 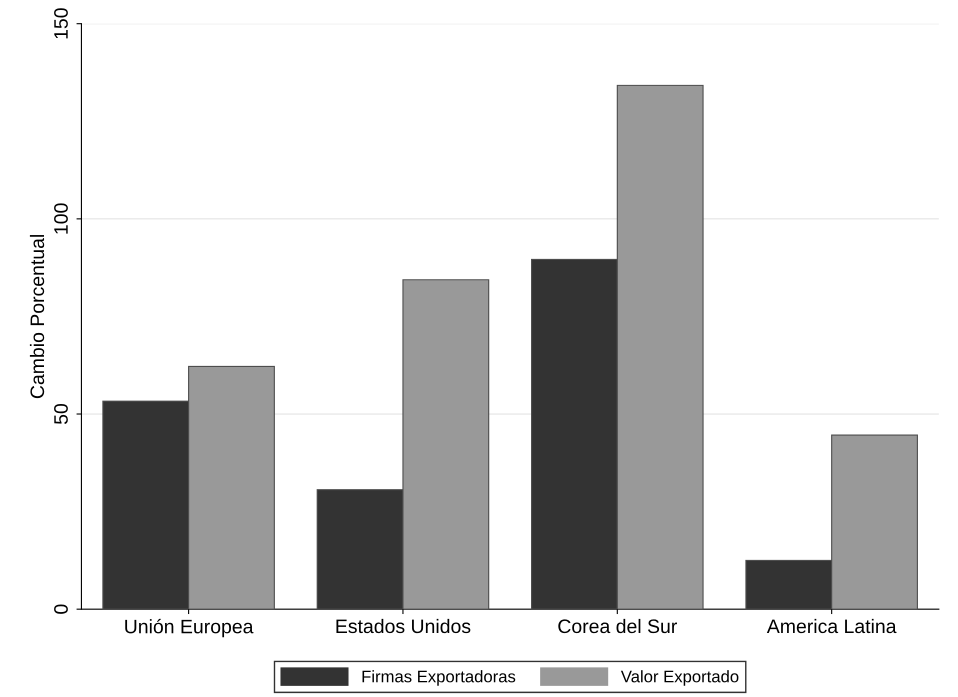 I want to click on x-tick-label: America Latina, so click(x=831, y=626).